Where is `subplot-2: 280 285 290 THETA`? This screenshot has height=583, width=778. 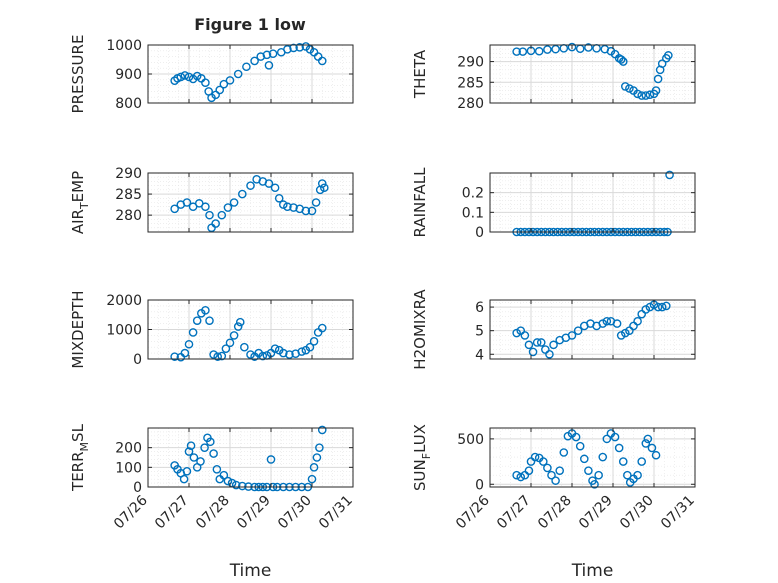 subplot-2: 280 285 290 THETA is located at coordinates (553, 77).